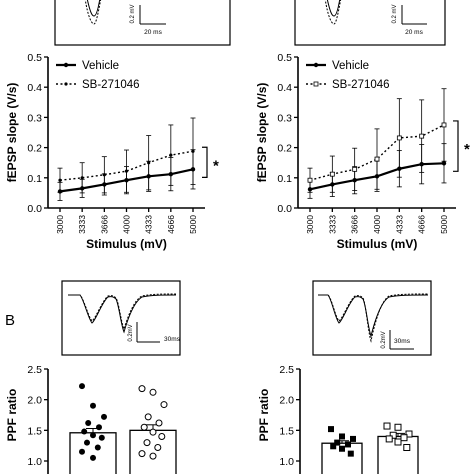 The image size is (474, 474). Describe the element at coordinates (82, 224) in the screenshot. I see `x-tick-label: 3333` at that location.